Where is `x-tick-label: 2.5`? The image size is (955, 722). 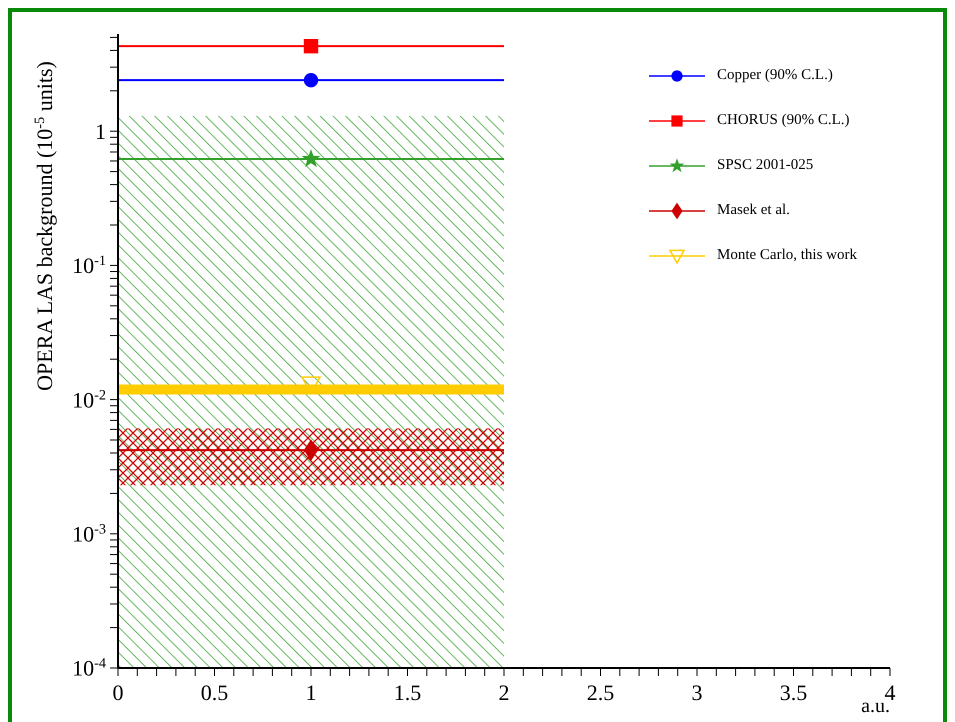 x-tick-label: 2.5 is located at coordinates (600, 692).